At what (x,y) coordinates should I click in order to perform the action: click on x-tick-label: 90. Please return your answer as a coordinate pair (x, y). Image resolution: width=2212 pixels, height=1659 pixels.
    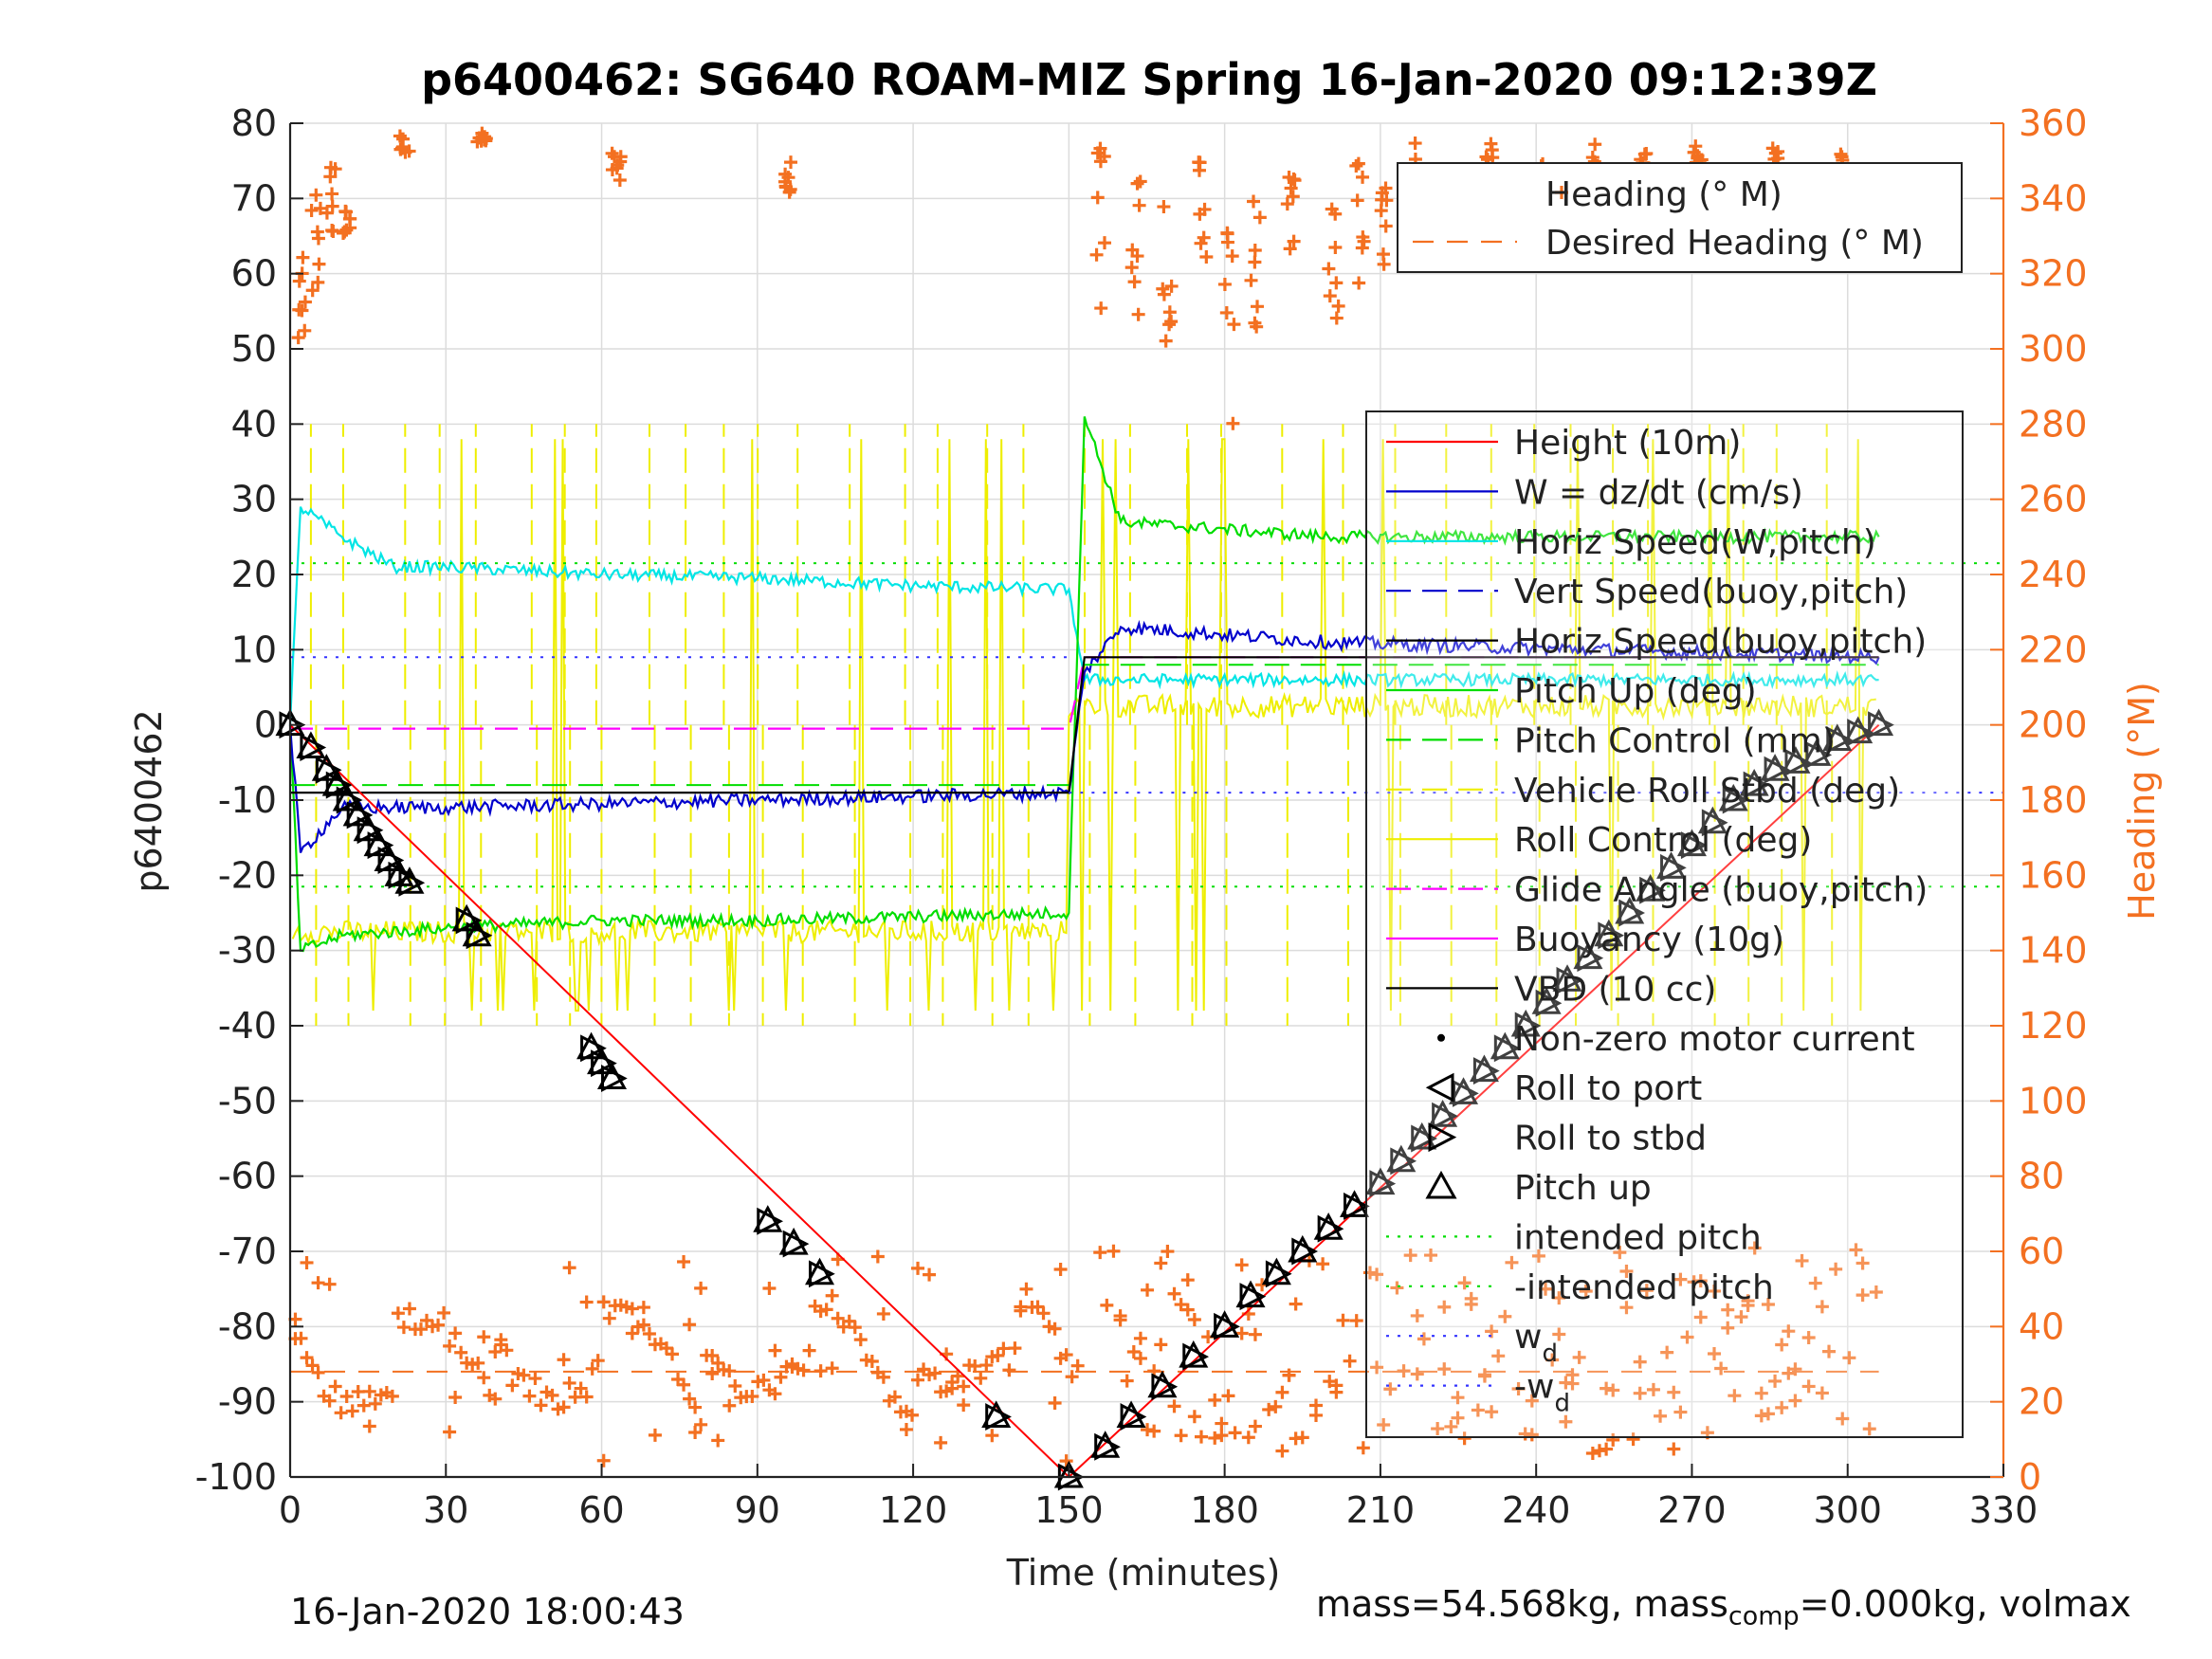
    Looking at the image, I should click on (757, 1510).